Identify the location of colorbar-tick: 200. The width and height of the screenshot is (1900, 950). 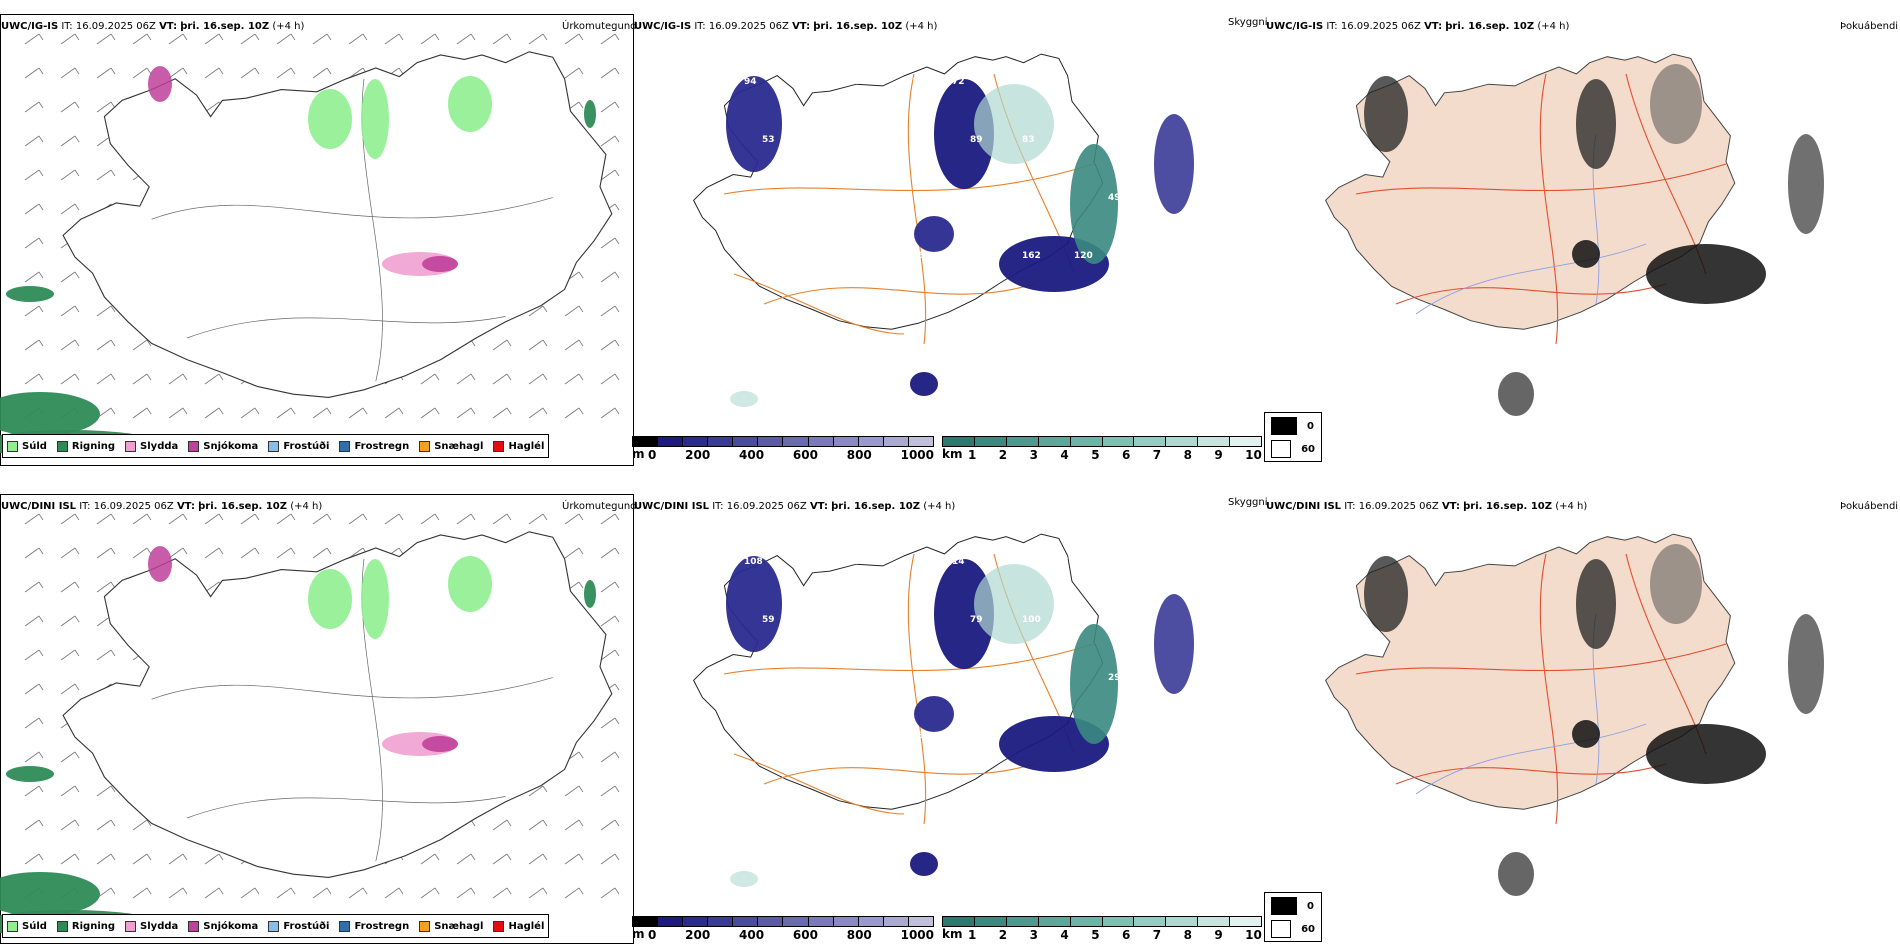
(698, 935).